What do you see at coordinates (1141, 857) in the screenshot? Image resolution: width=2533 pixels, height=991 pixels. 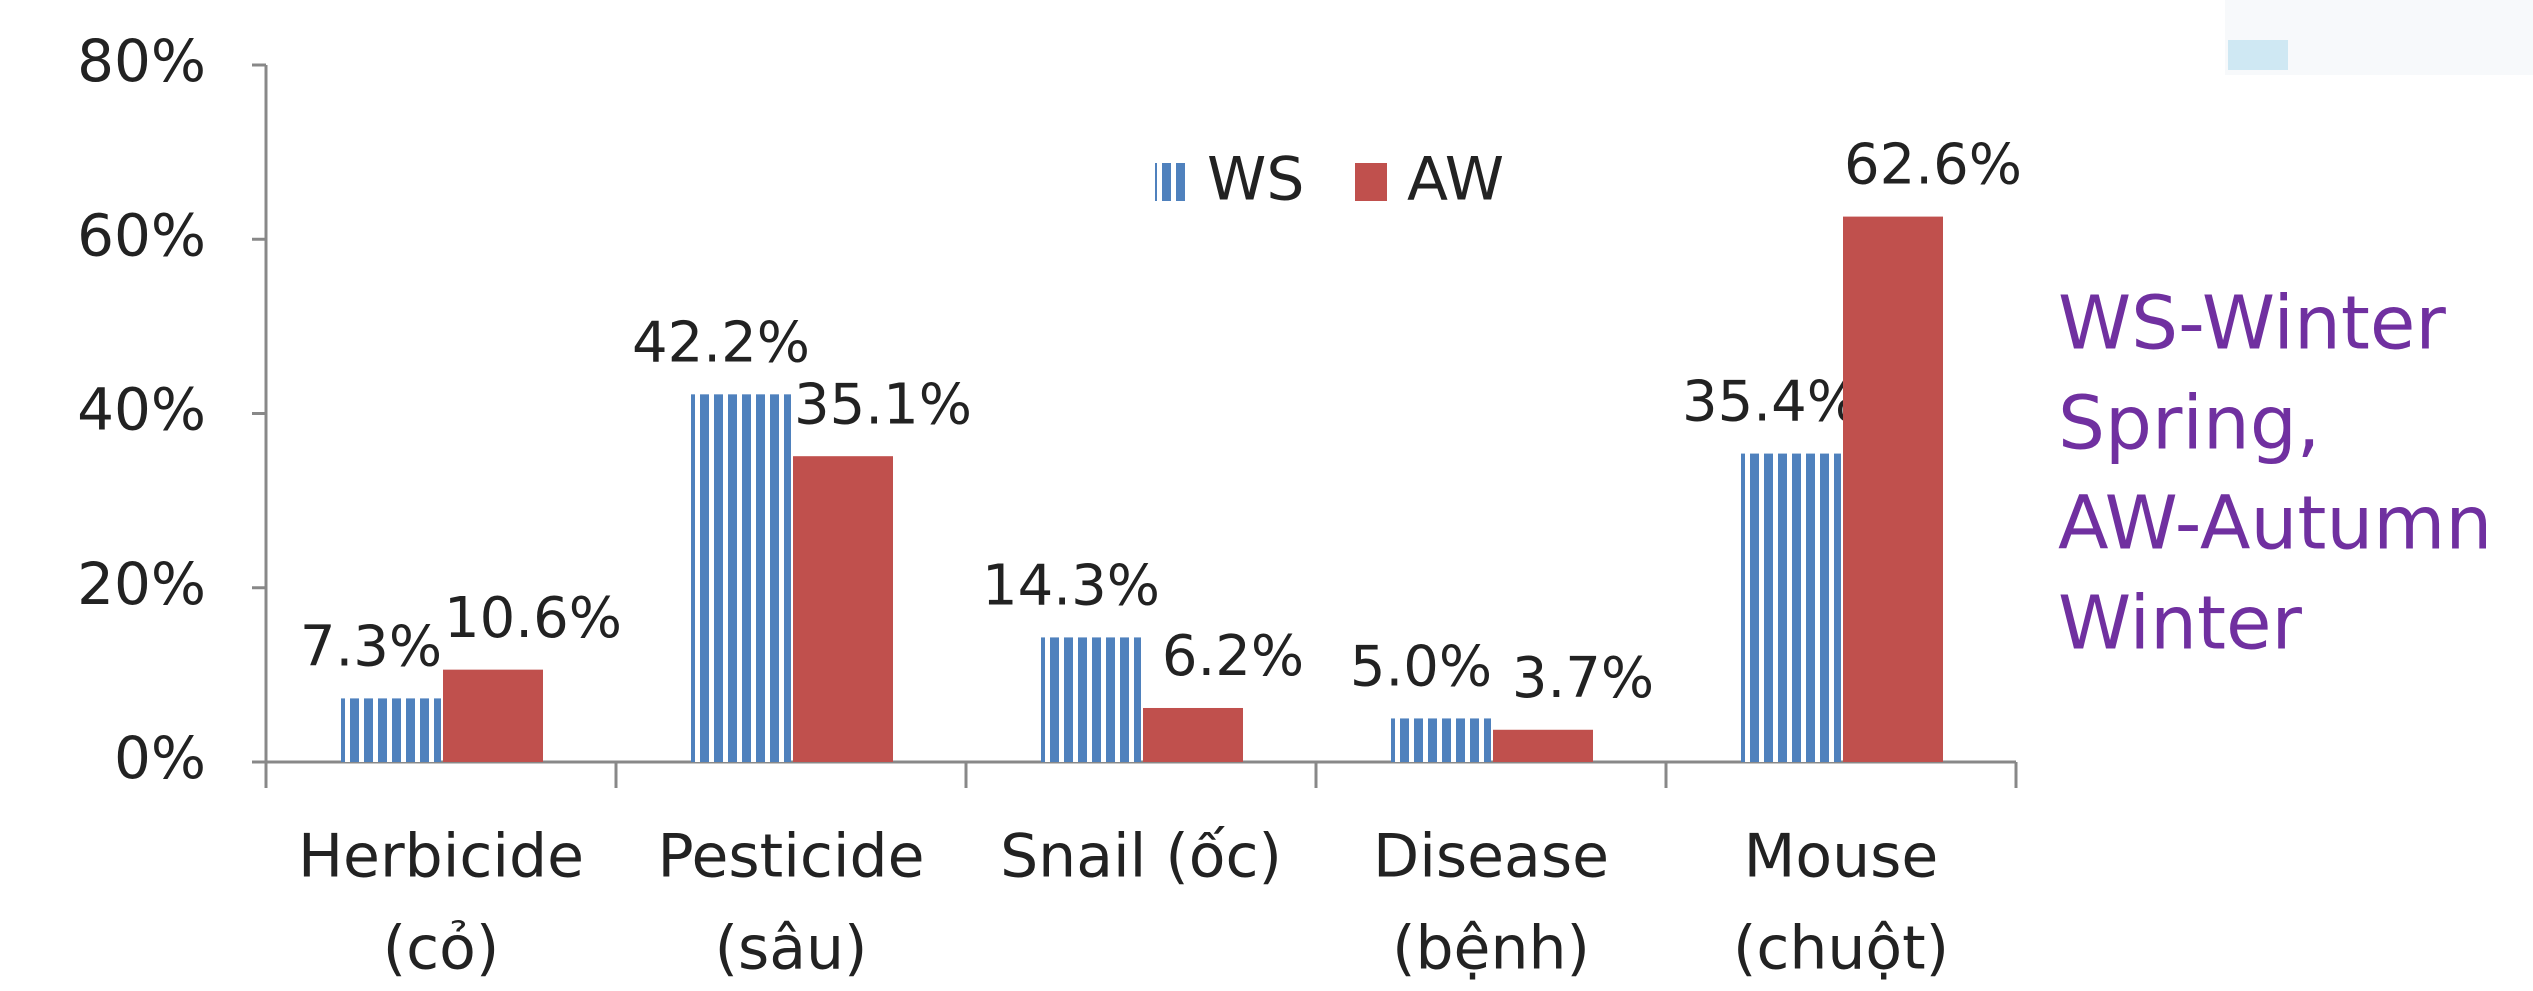 I see `x-tick-label: Snail (ốc)` at bounding box center [1141, 857].